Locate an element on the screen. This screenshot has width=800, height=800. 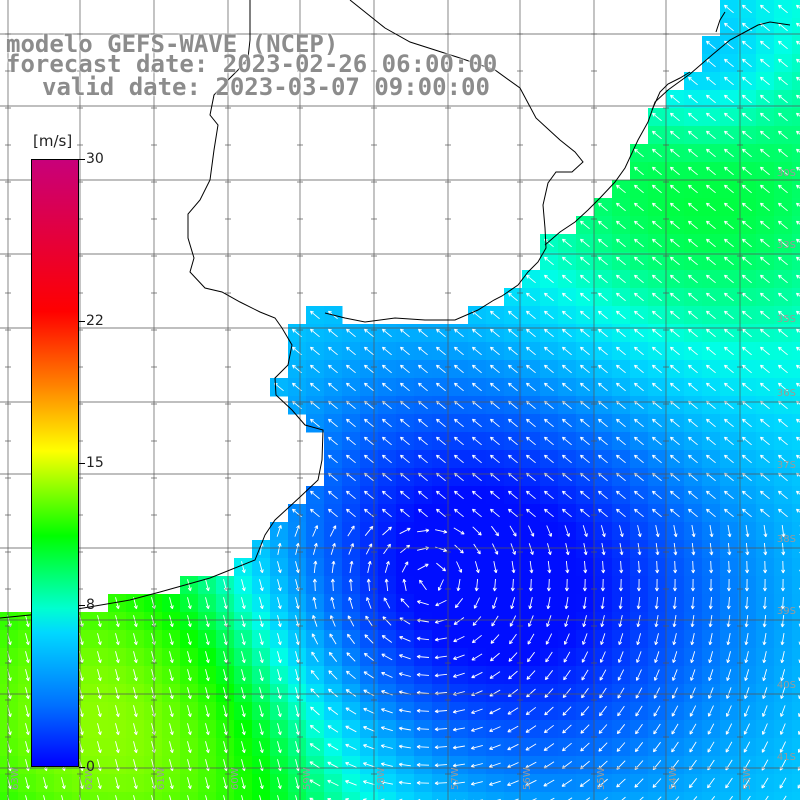
lon-label: 54W is located at coordinates (673, 778).